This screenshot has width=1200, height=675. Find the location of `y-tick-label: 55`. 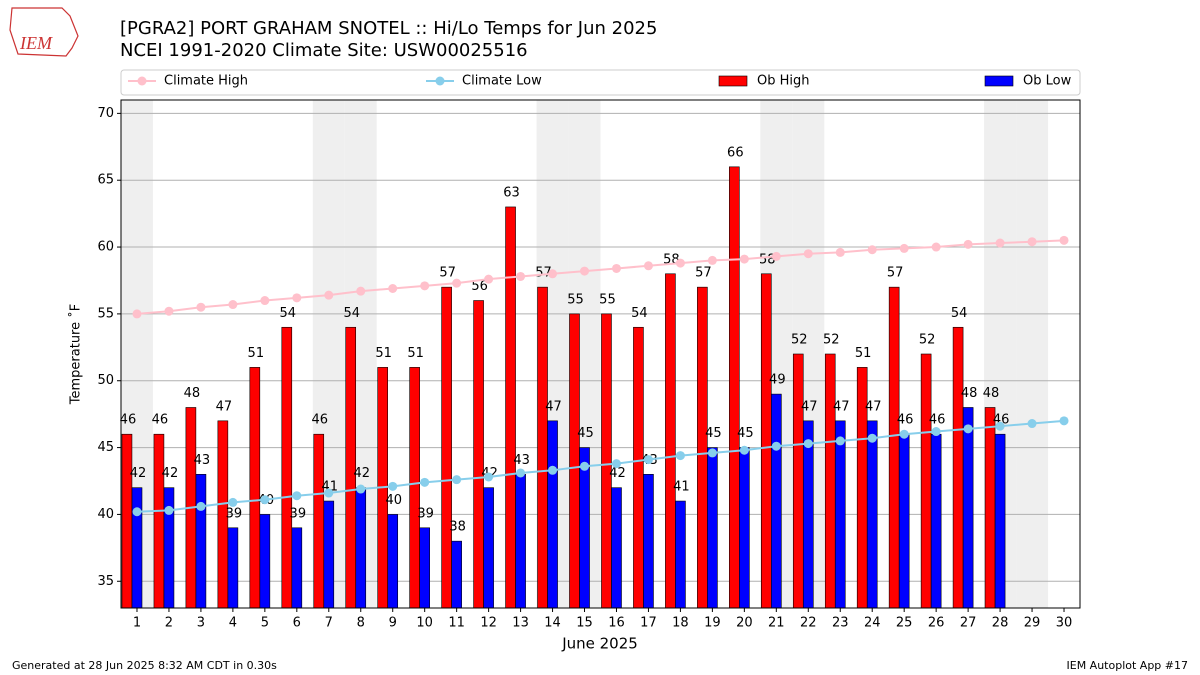

y-tick-label: 55 is located at coordinates (105, 313).